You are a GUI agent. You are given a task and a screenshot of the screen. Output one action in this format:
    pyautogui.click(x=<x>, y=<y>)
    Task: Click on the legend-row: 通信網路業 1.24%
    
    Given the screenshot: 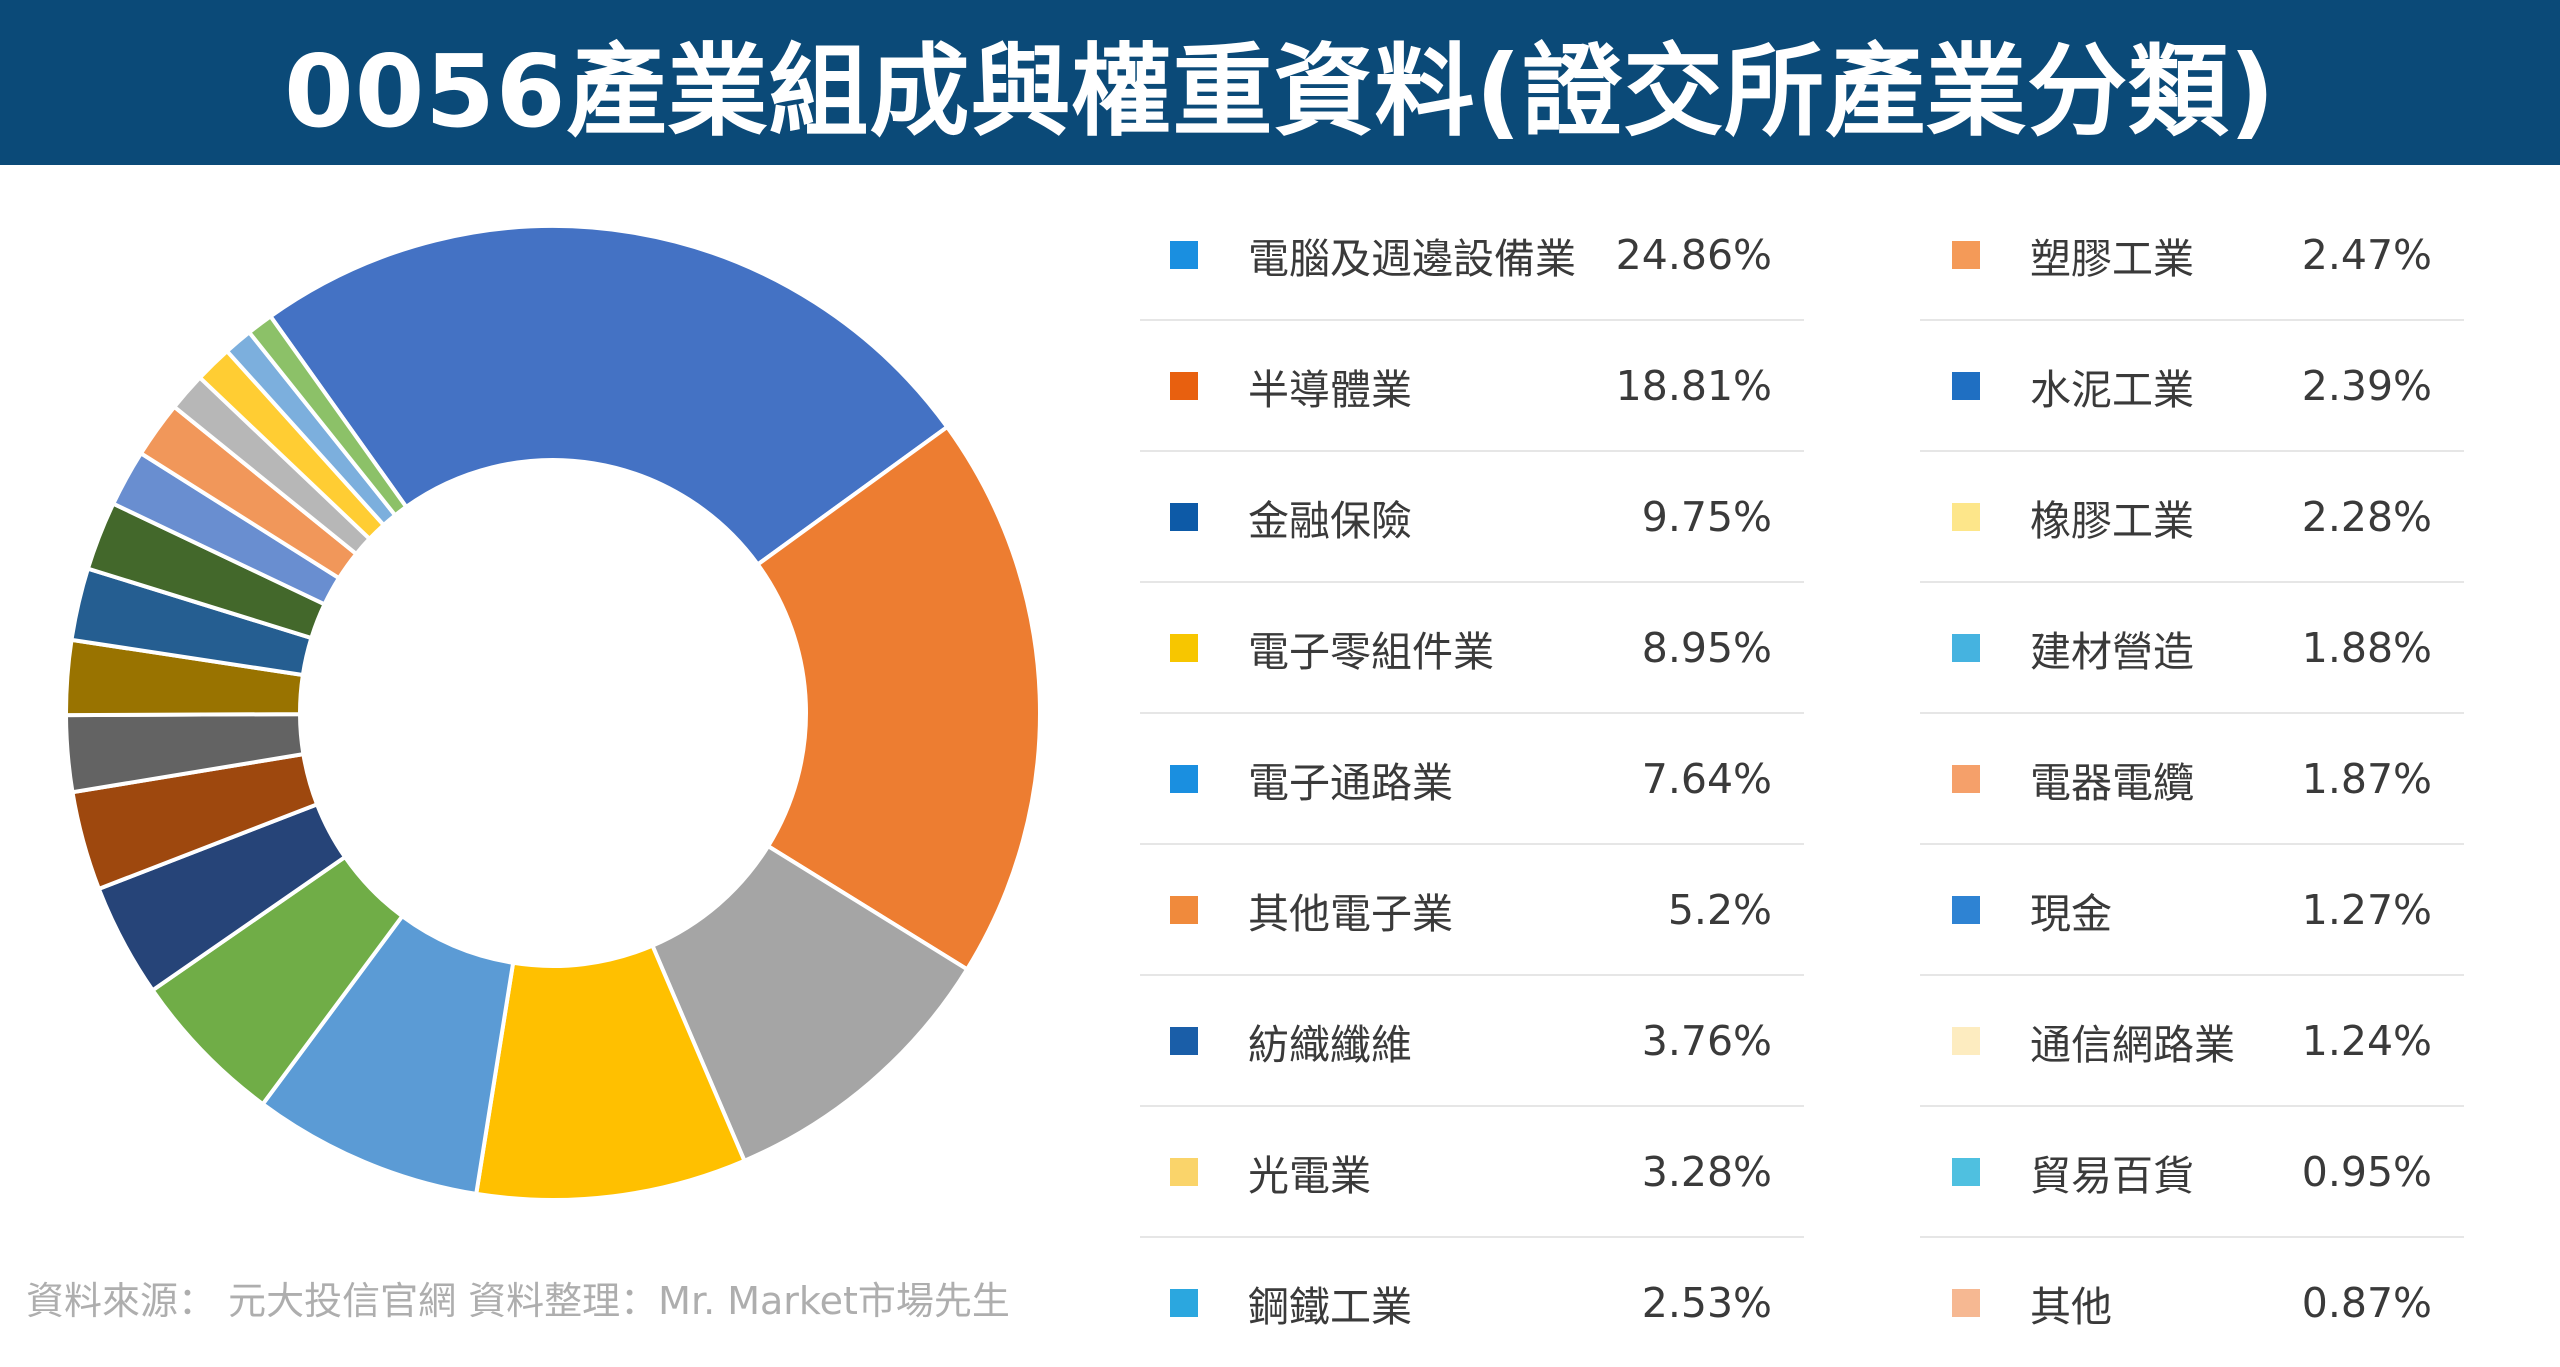 What is the action you would take?
    pyautogui.click(x=2192, y=1041)
    